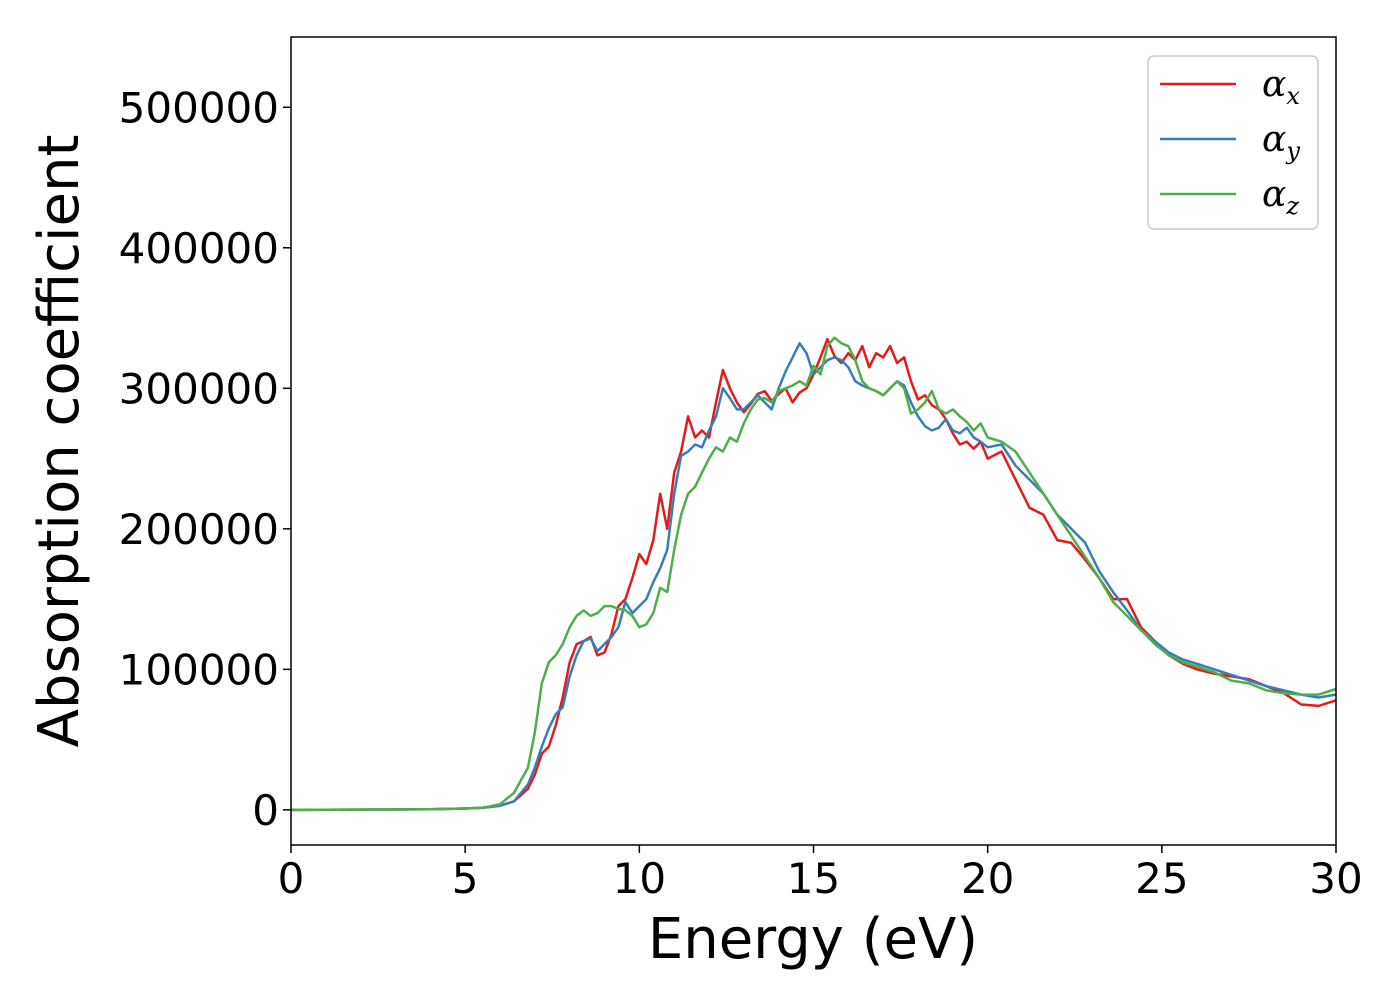  I want to click on x-tick-label: 15, so click(813, 878).